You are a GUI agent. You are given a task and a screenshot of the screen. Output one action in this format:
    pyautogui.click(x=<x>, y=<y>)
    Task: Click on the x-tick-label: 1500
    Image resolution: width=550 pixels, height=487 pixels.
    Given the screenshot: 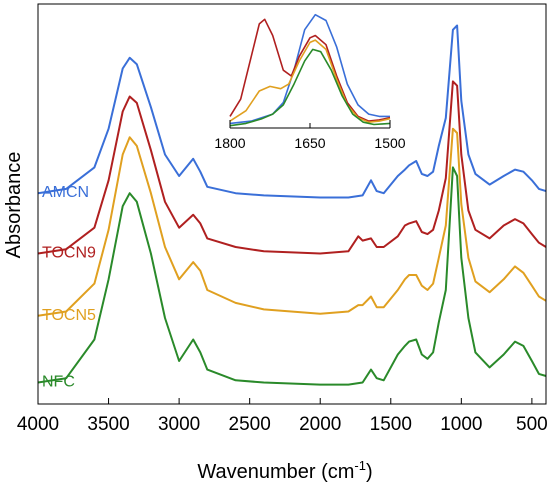 What is the action you would take?
    pyautogui.click(x=391, y=424)
    